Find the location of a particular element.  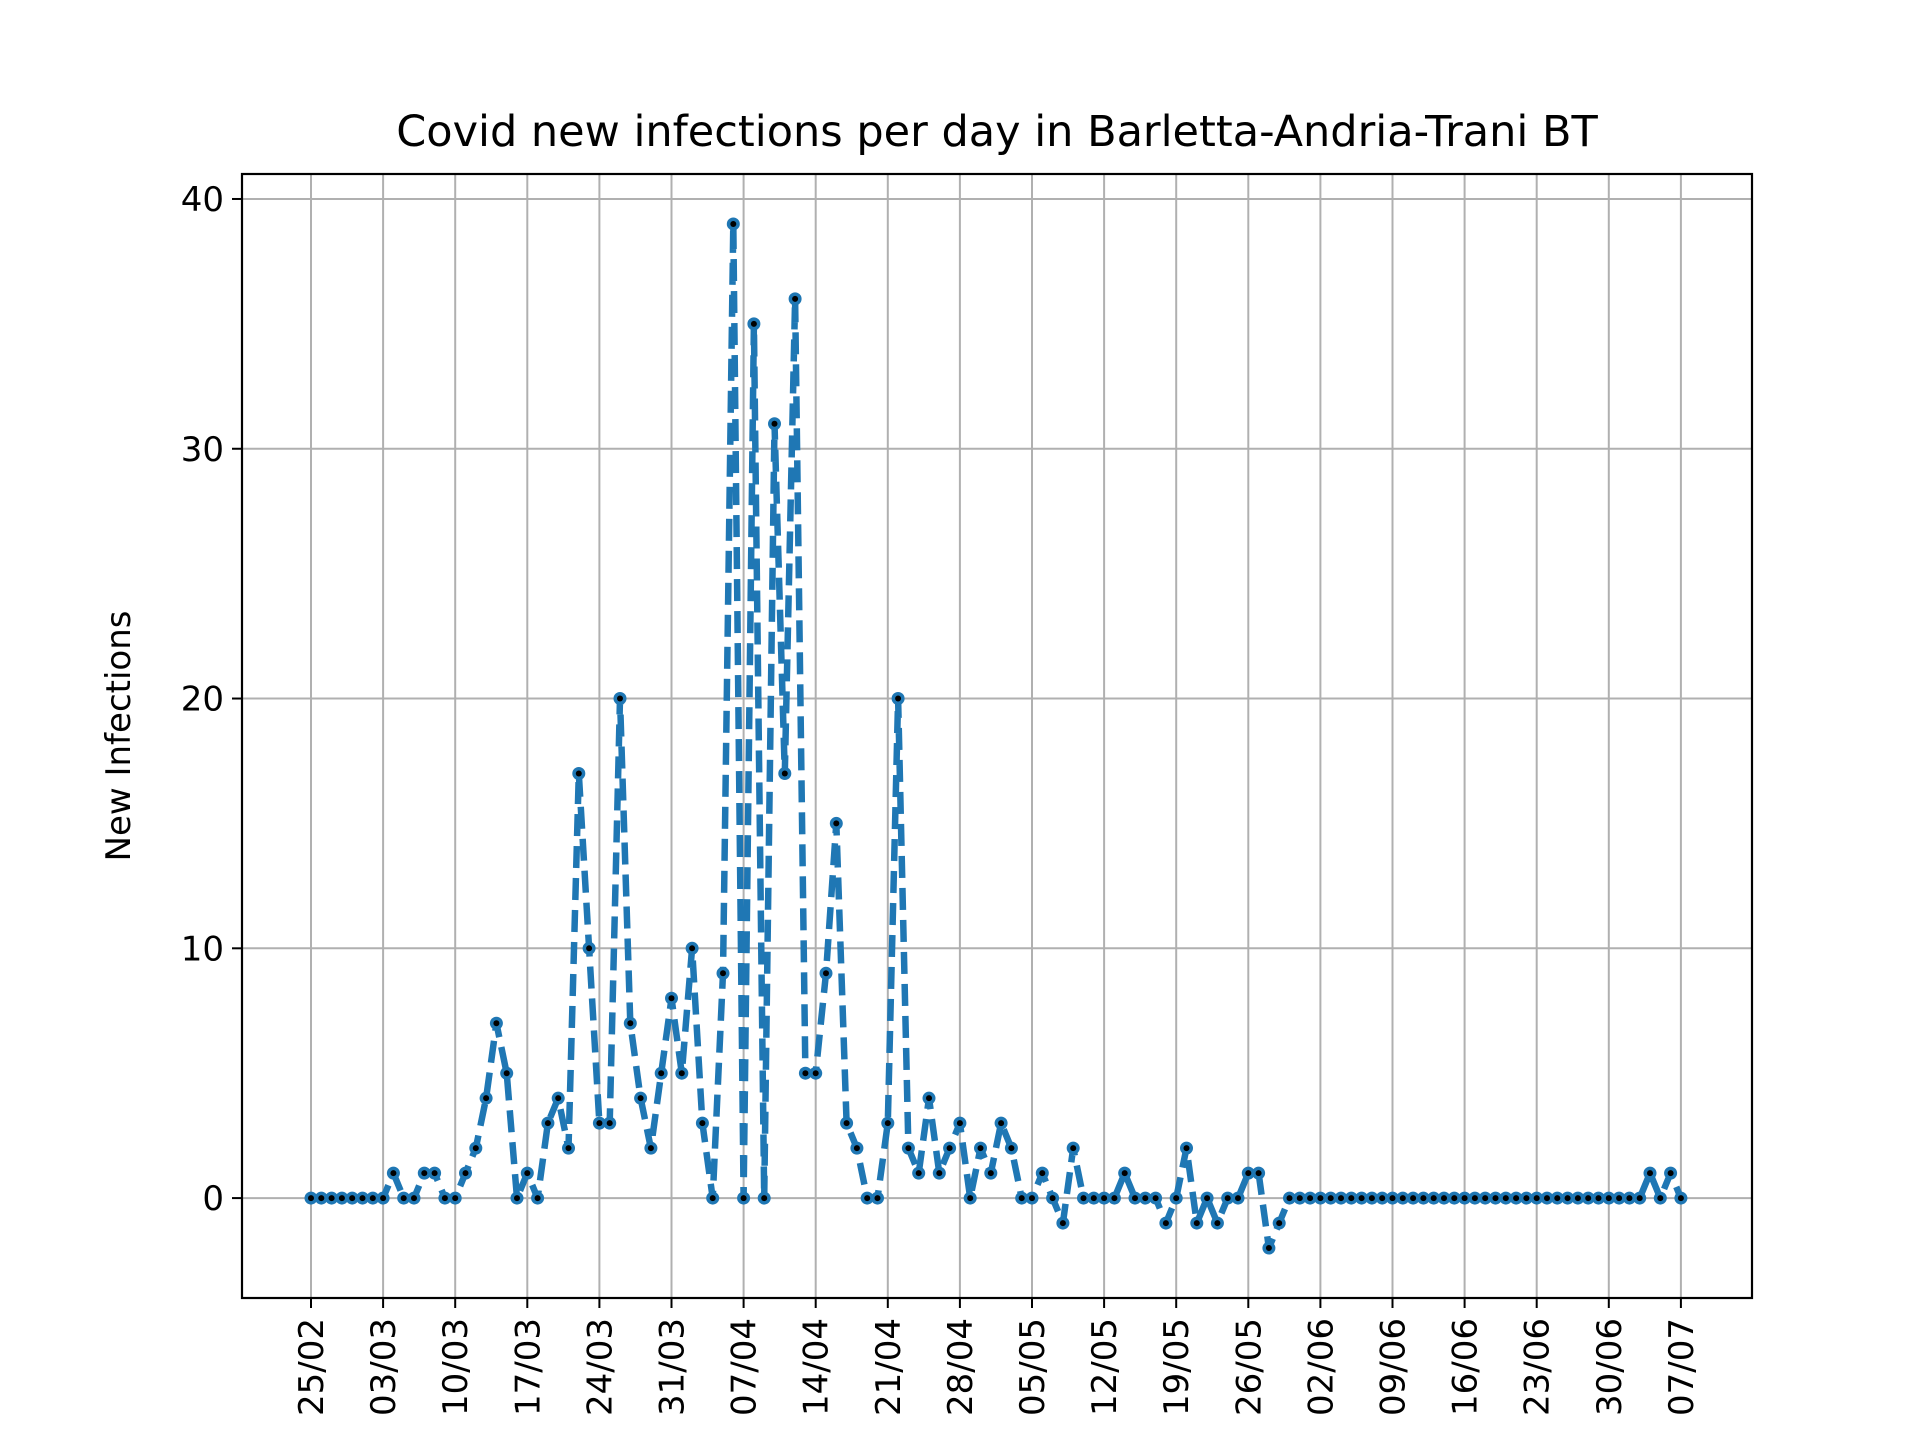

x-tick-label: 25/02 is located at coordinates (312, 1367).